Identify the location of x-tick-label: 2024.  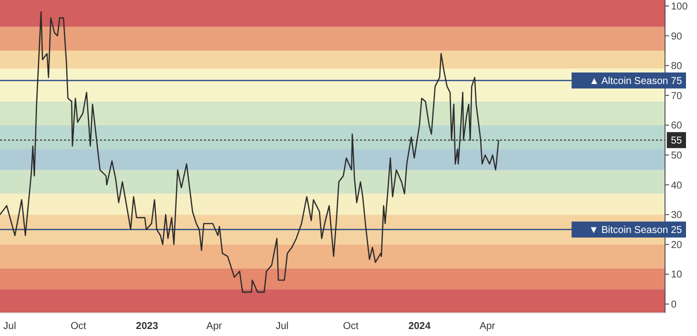
(420, 326).